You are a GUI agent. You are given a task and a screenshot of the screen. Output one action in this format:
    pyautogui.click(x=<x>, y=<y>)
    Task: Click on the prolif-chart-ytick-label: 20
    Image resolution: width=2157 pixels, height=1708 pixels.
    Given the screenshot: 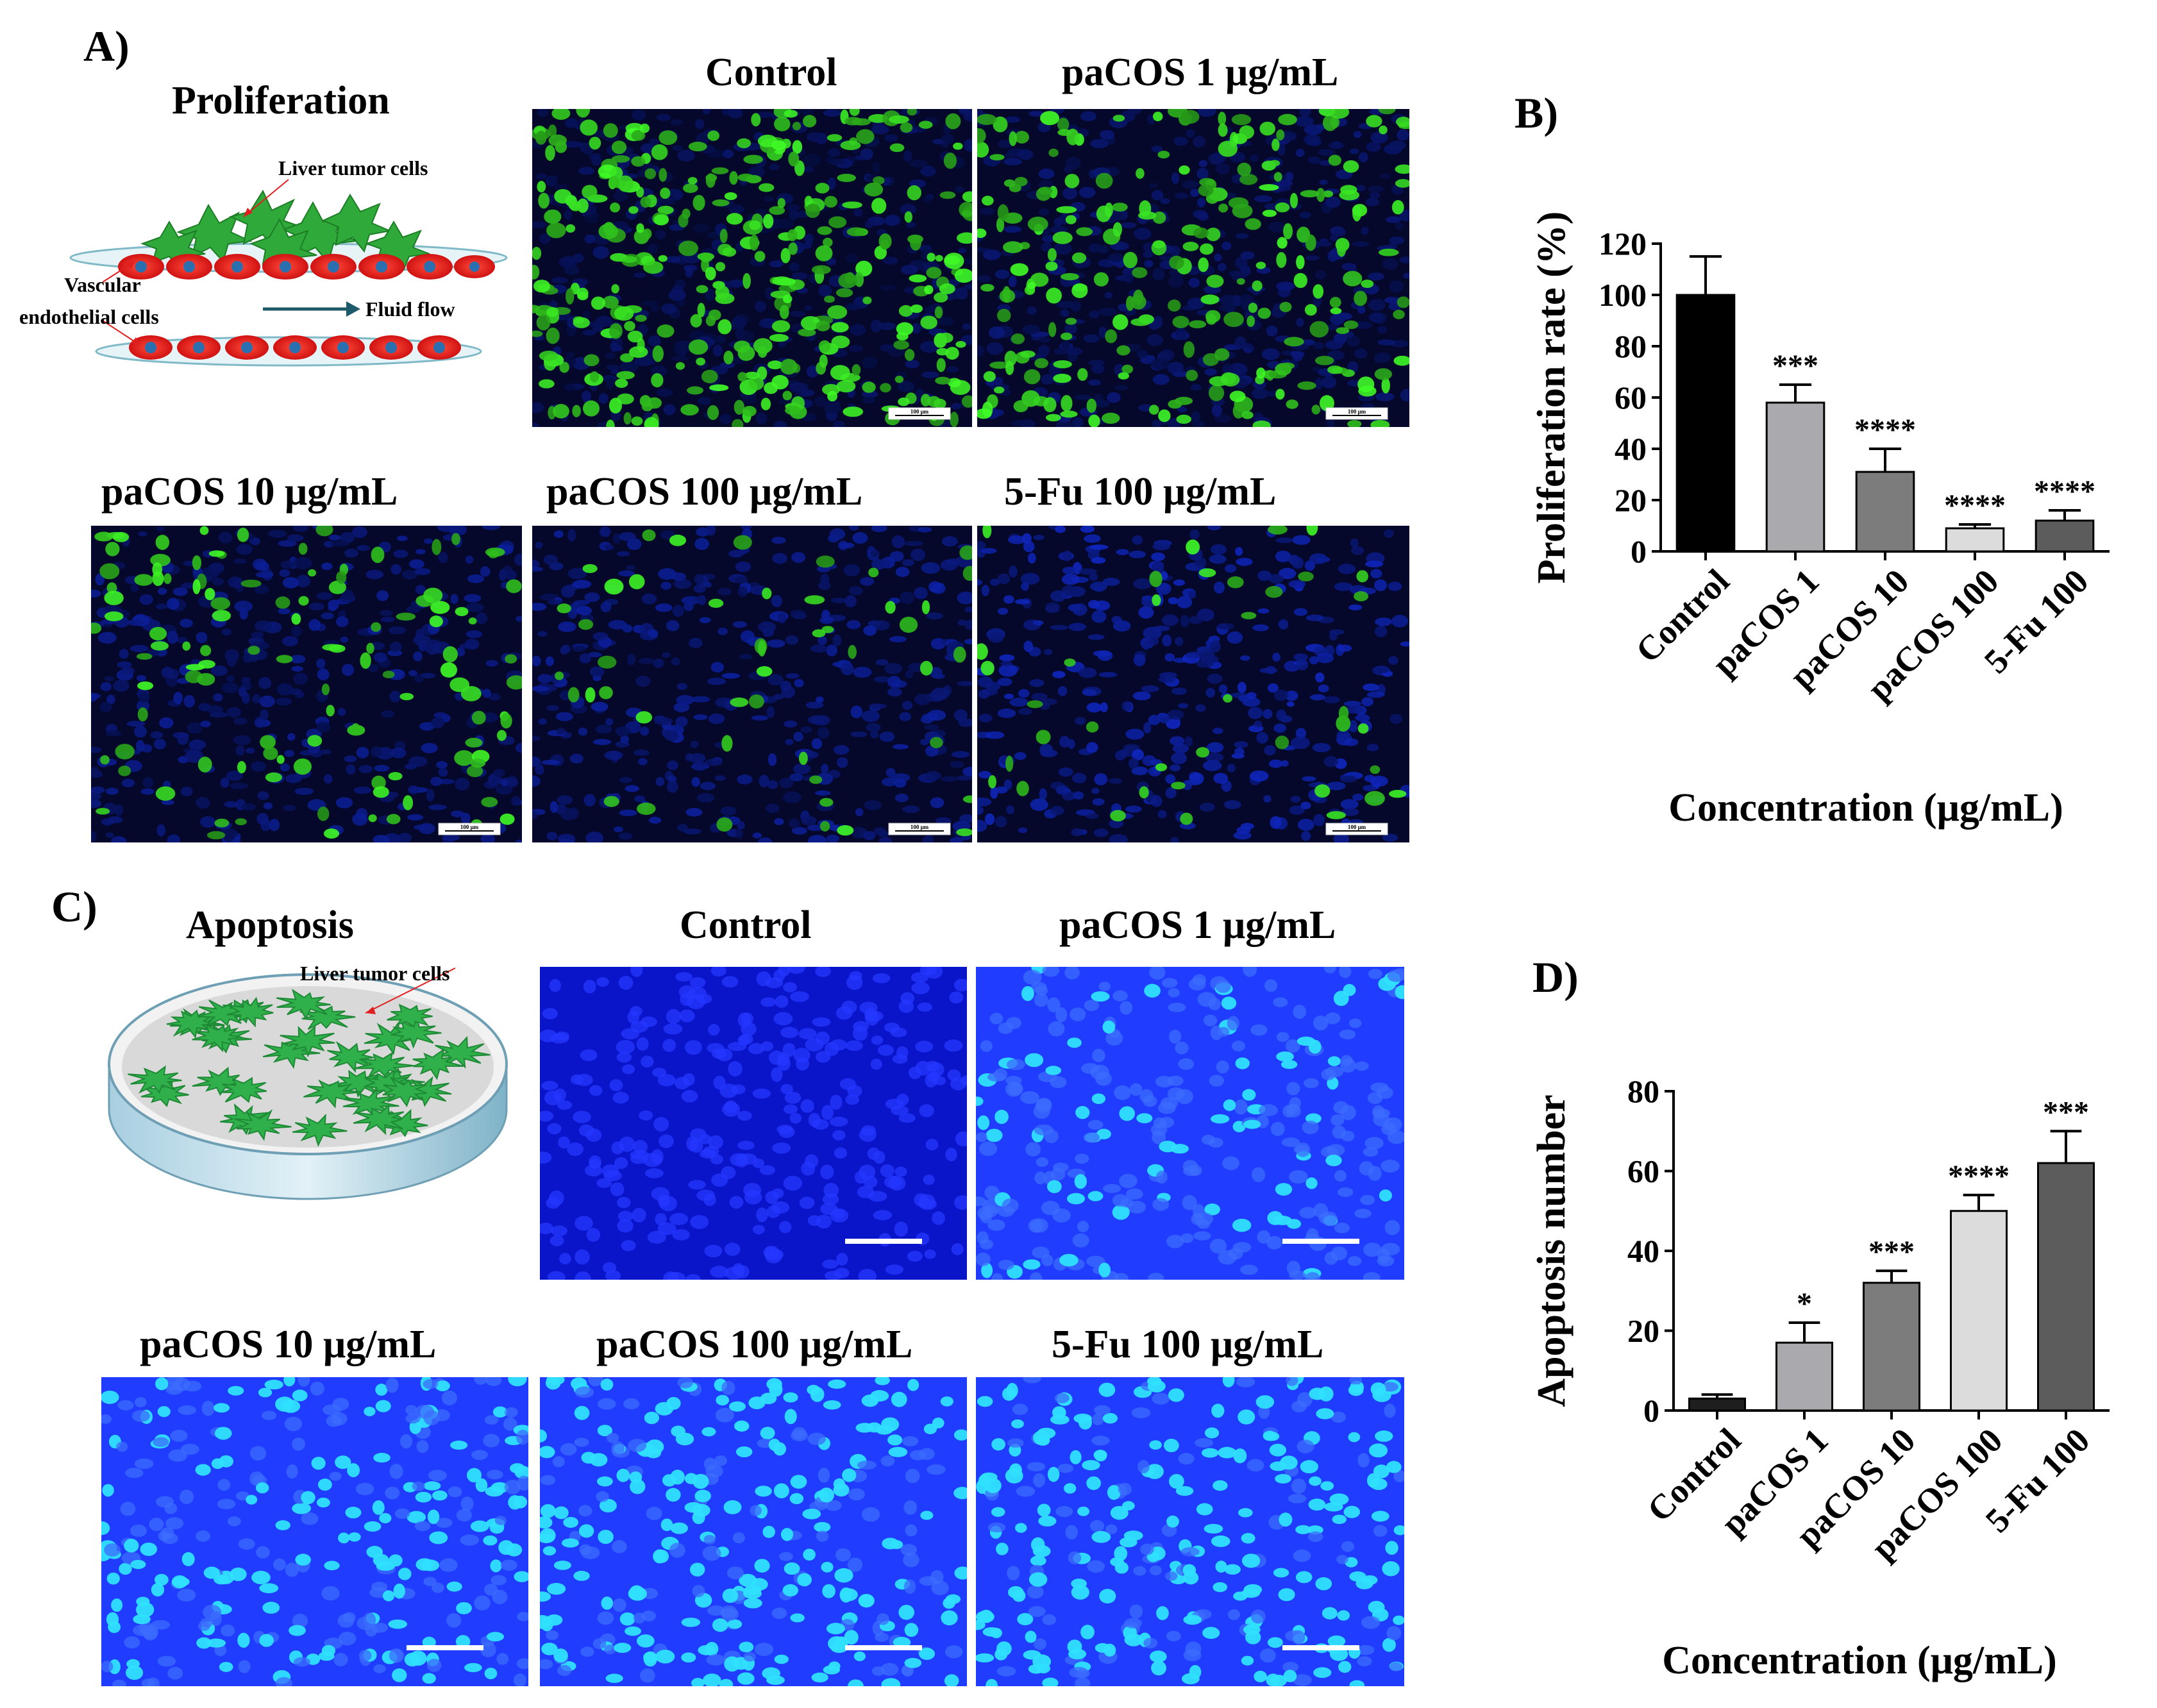 What is the action you would take?
    pyautogui.click(x=1631, y=500)
    